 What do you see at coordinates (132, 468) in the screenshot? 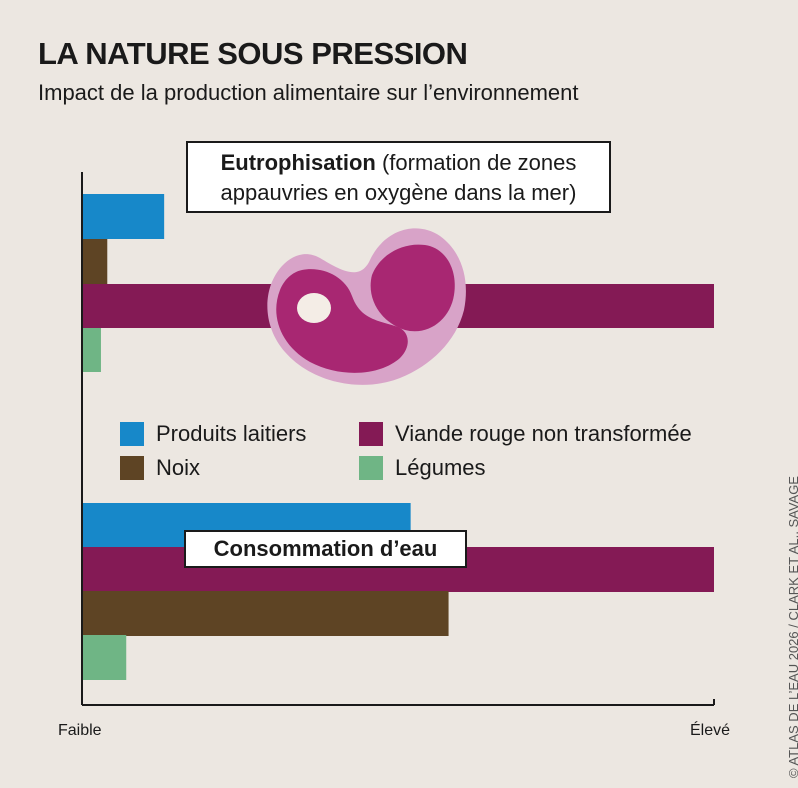
I see `legend-swatch-noix` at bounding box center [132, 468].